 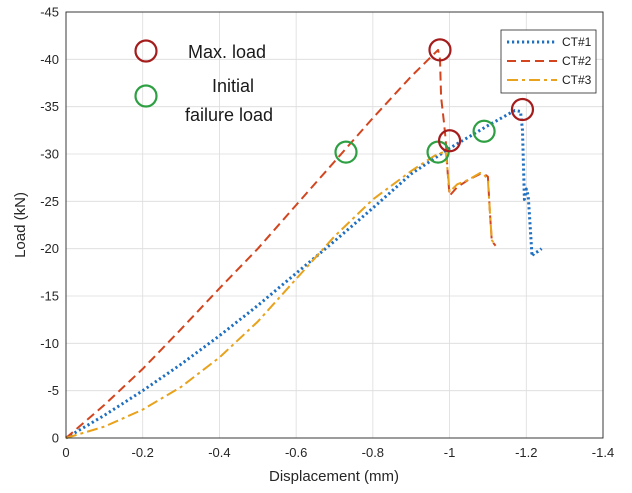 What do you see at coordinates (49, 248) in the screenshot?
I see `y-tick-label: -20` at bounding box center [49, 248].